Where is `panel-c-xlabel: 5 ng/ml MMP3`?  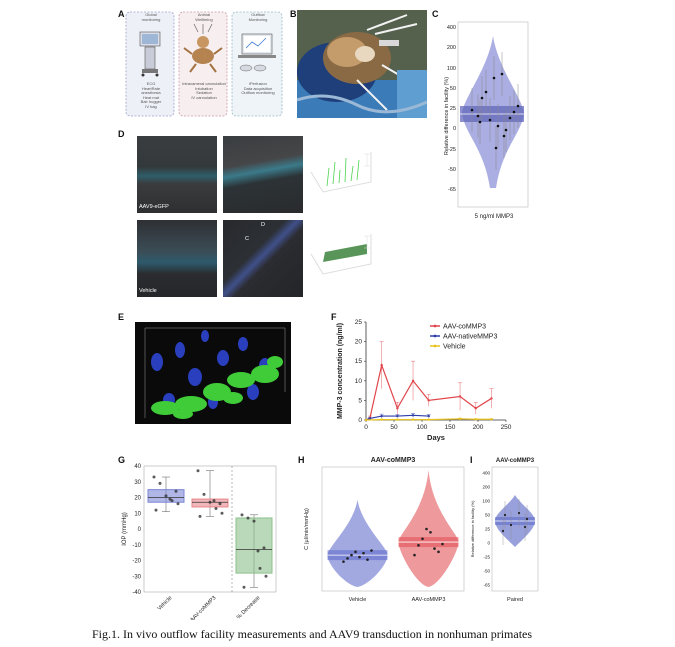 panel-c-xlabel: 5 ng/ml MMP3 is located at coordinates (494, 217).